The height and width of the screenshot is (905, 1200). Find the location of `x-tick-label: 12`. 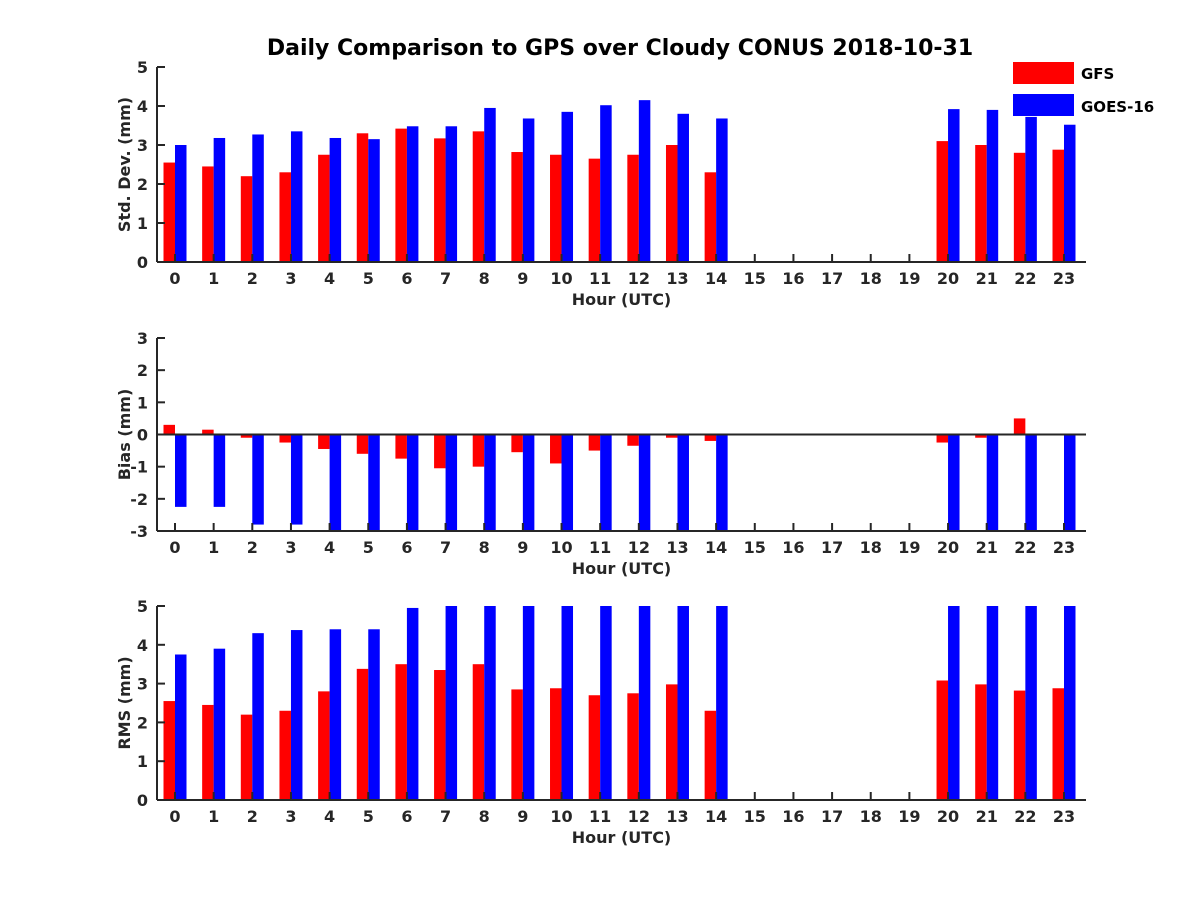

x-tick-label: 12 is located at coordinates (639, 278).